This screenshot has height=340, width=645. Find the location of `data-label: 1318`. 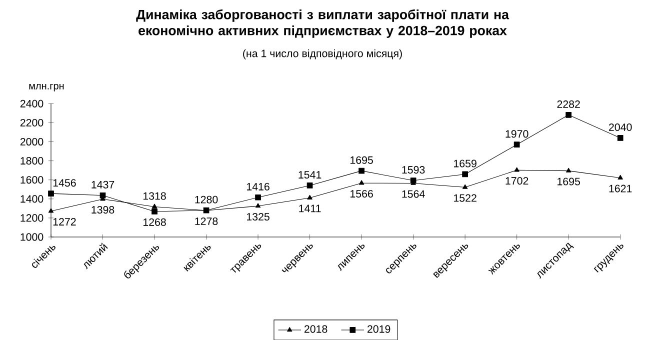

data-label: 1318 is located at coordinates (154, 196).